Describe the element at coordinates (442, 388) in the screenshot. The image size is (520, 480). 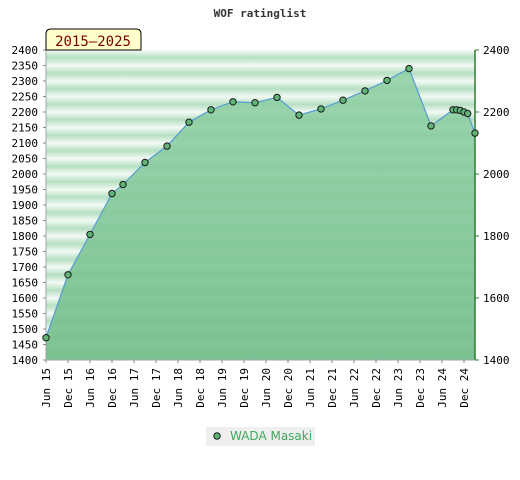
I see `x-tick-label: Jun 24` at that location.